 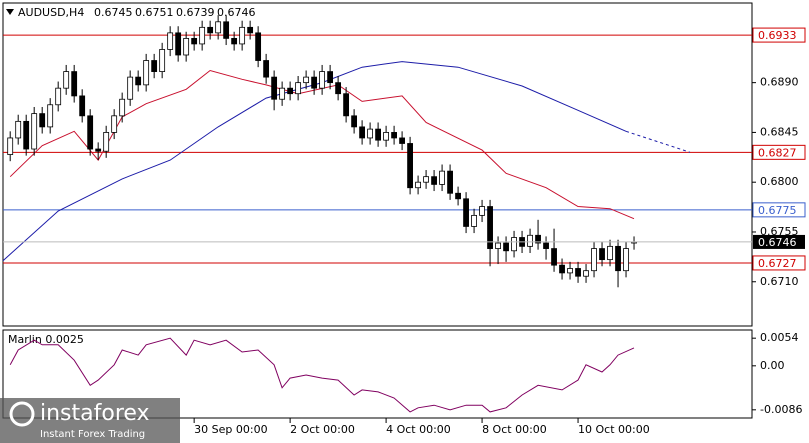 What do you see at coordinates (236, 12) in the screenshot?
I see `close: 0.6746` at bounding box center [236, 12].